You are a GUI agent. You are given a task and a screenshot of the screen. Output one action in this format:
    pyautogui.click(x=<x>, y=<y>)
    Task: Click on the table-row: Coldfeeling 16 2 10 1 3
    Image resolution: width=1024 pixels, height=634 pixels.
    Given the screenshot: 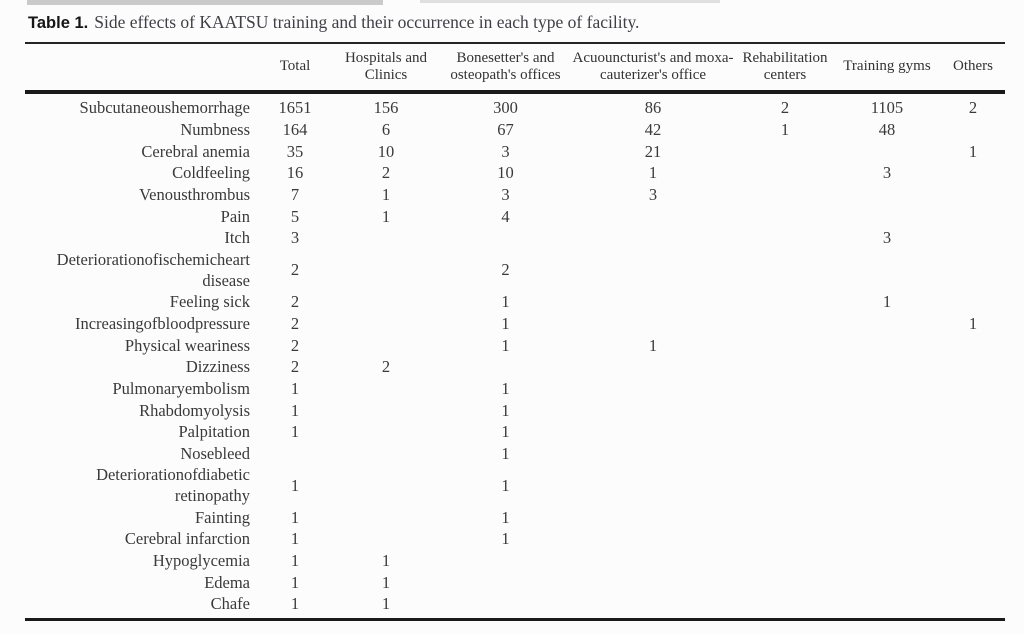 What is the action you would take?
    pyautogui.click(x=515, y=173)
    